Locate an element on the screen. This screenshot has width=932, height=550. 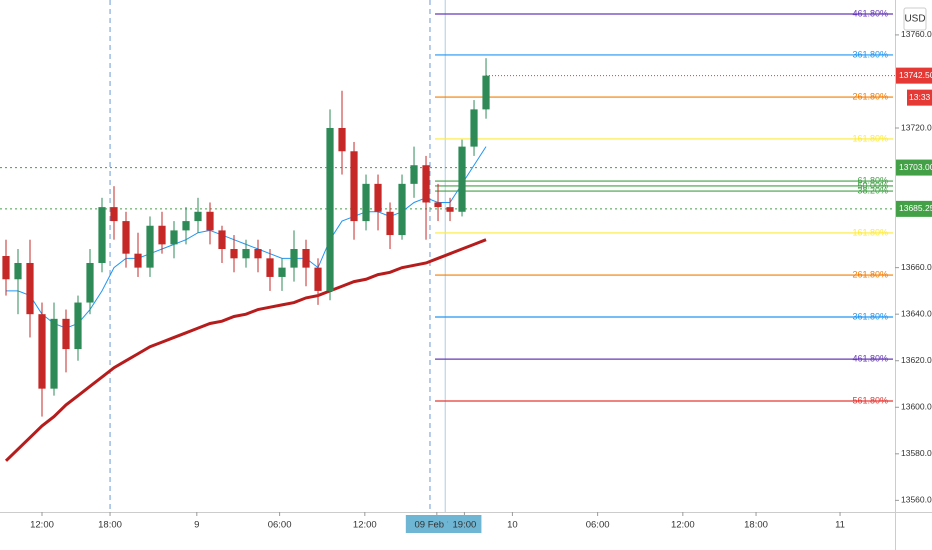
countdown: 13:33 is located at coordinates (920, 97).